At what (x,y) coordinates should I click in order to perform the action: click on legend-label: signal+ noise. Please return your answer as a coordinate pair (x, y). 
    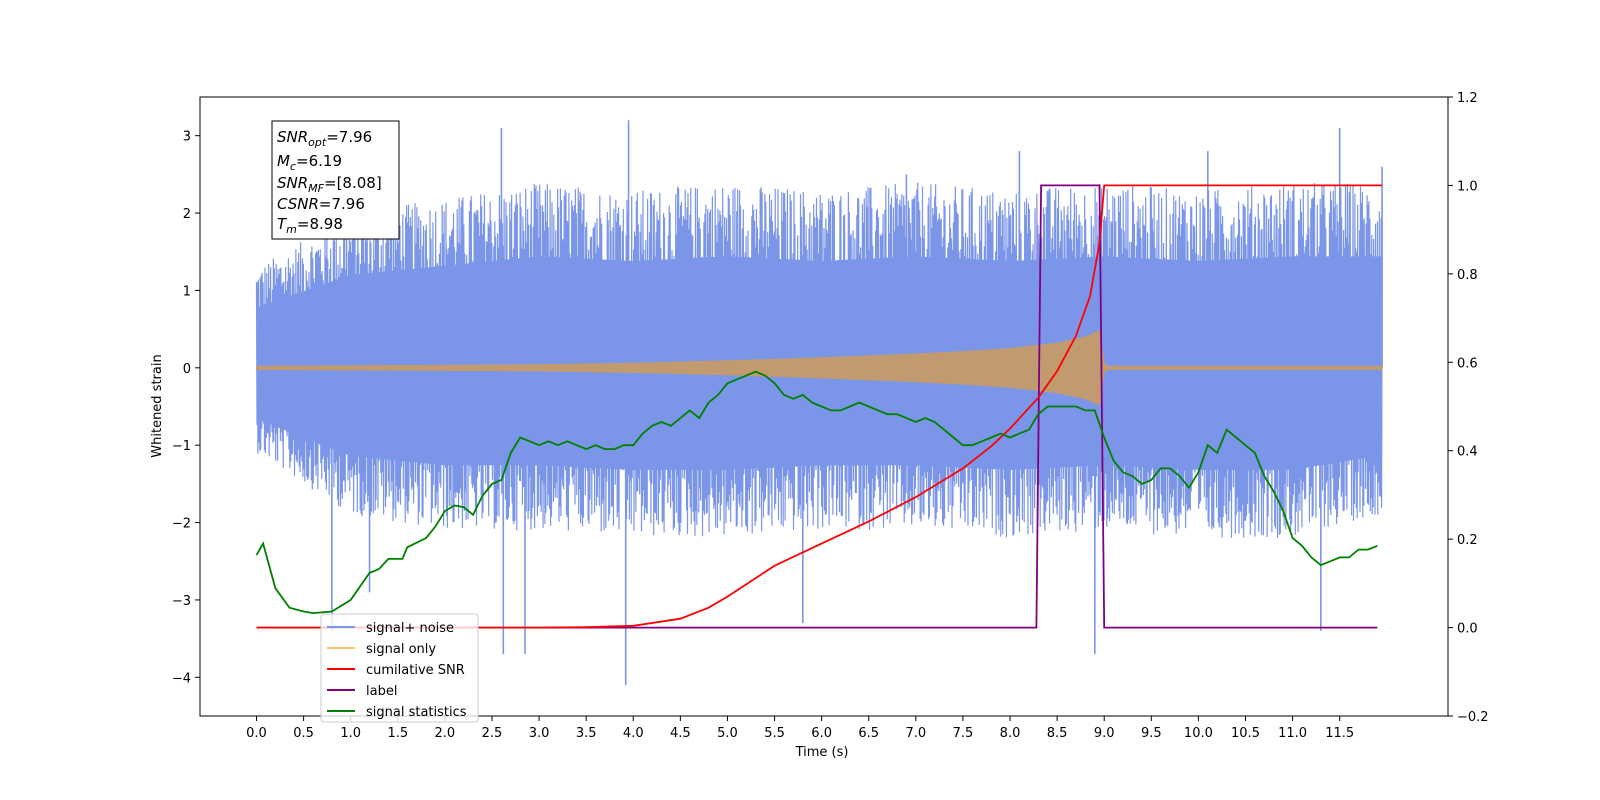
    Looking at the image, I should click on (410, 628).